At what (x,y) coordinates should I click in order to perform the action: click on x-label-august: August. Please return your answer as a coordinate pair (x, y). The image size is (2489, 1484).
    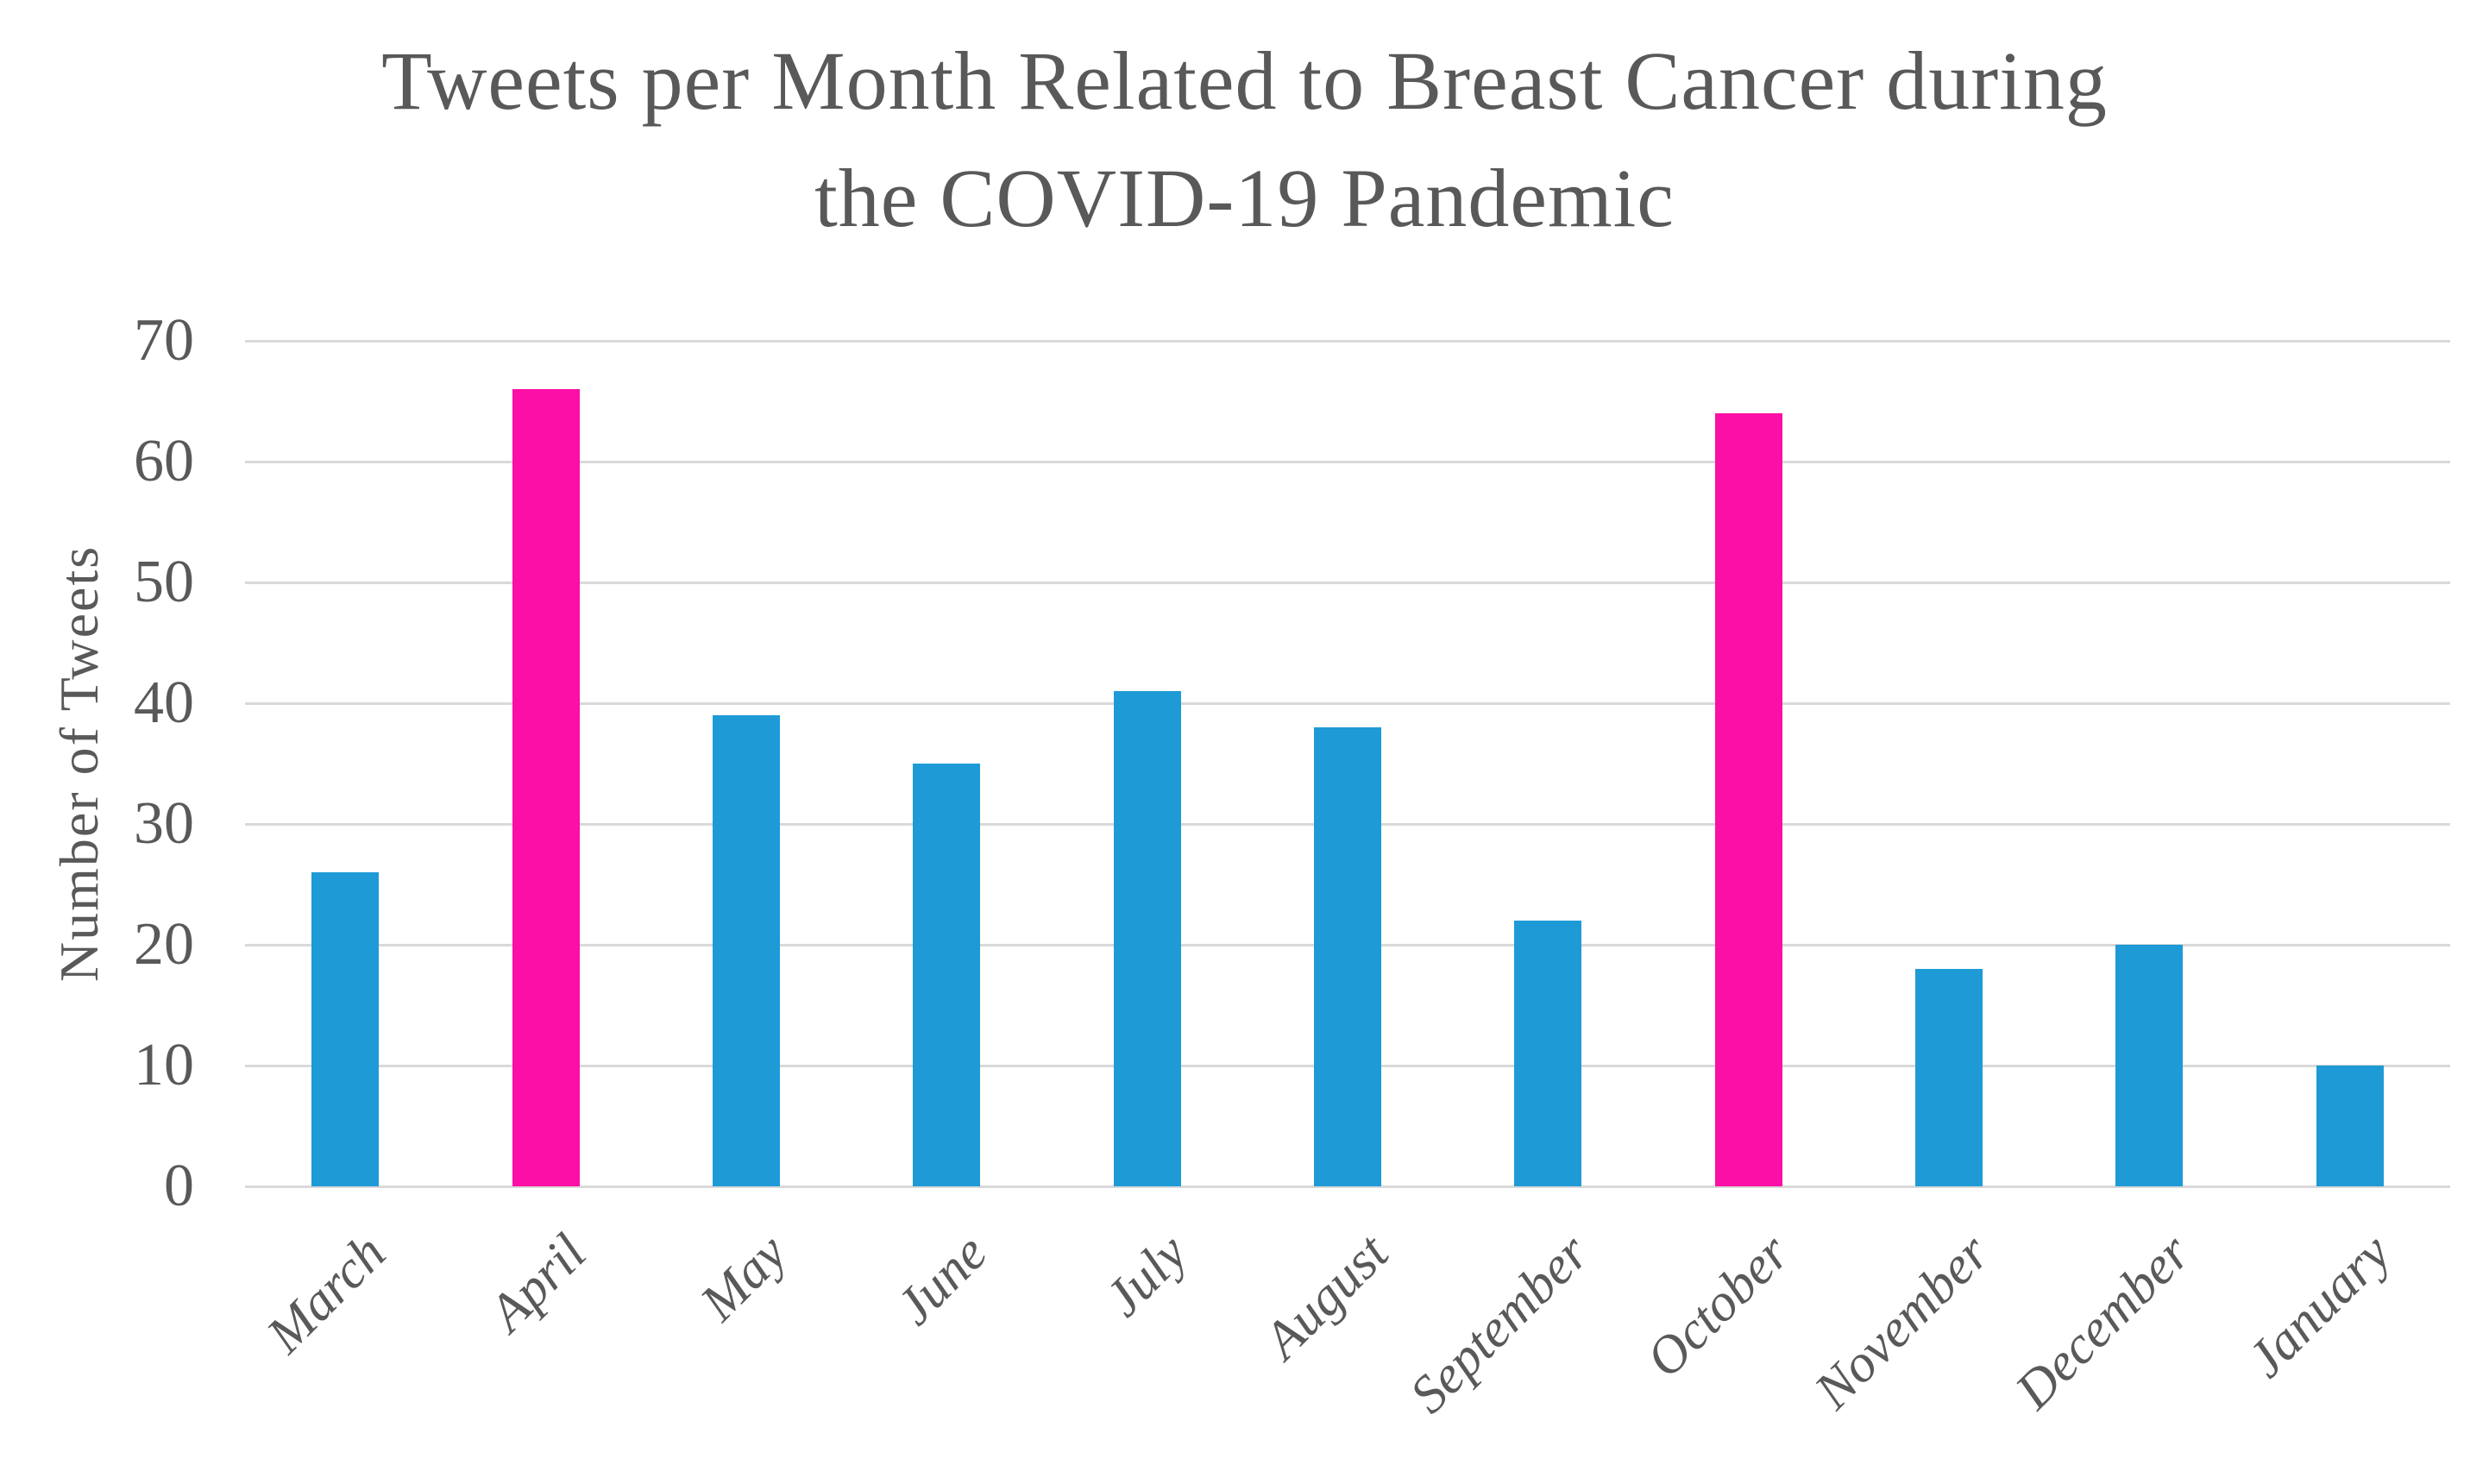
    Looking at the image, I should click on (1326, 1296).